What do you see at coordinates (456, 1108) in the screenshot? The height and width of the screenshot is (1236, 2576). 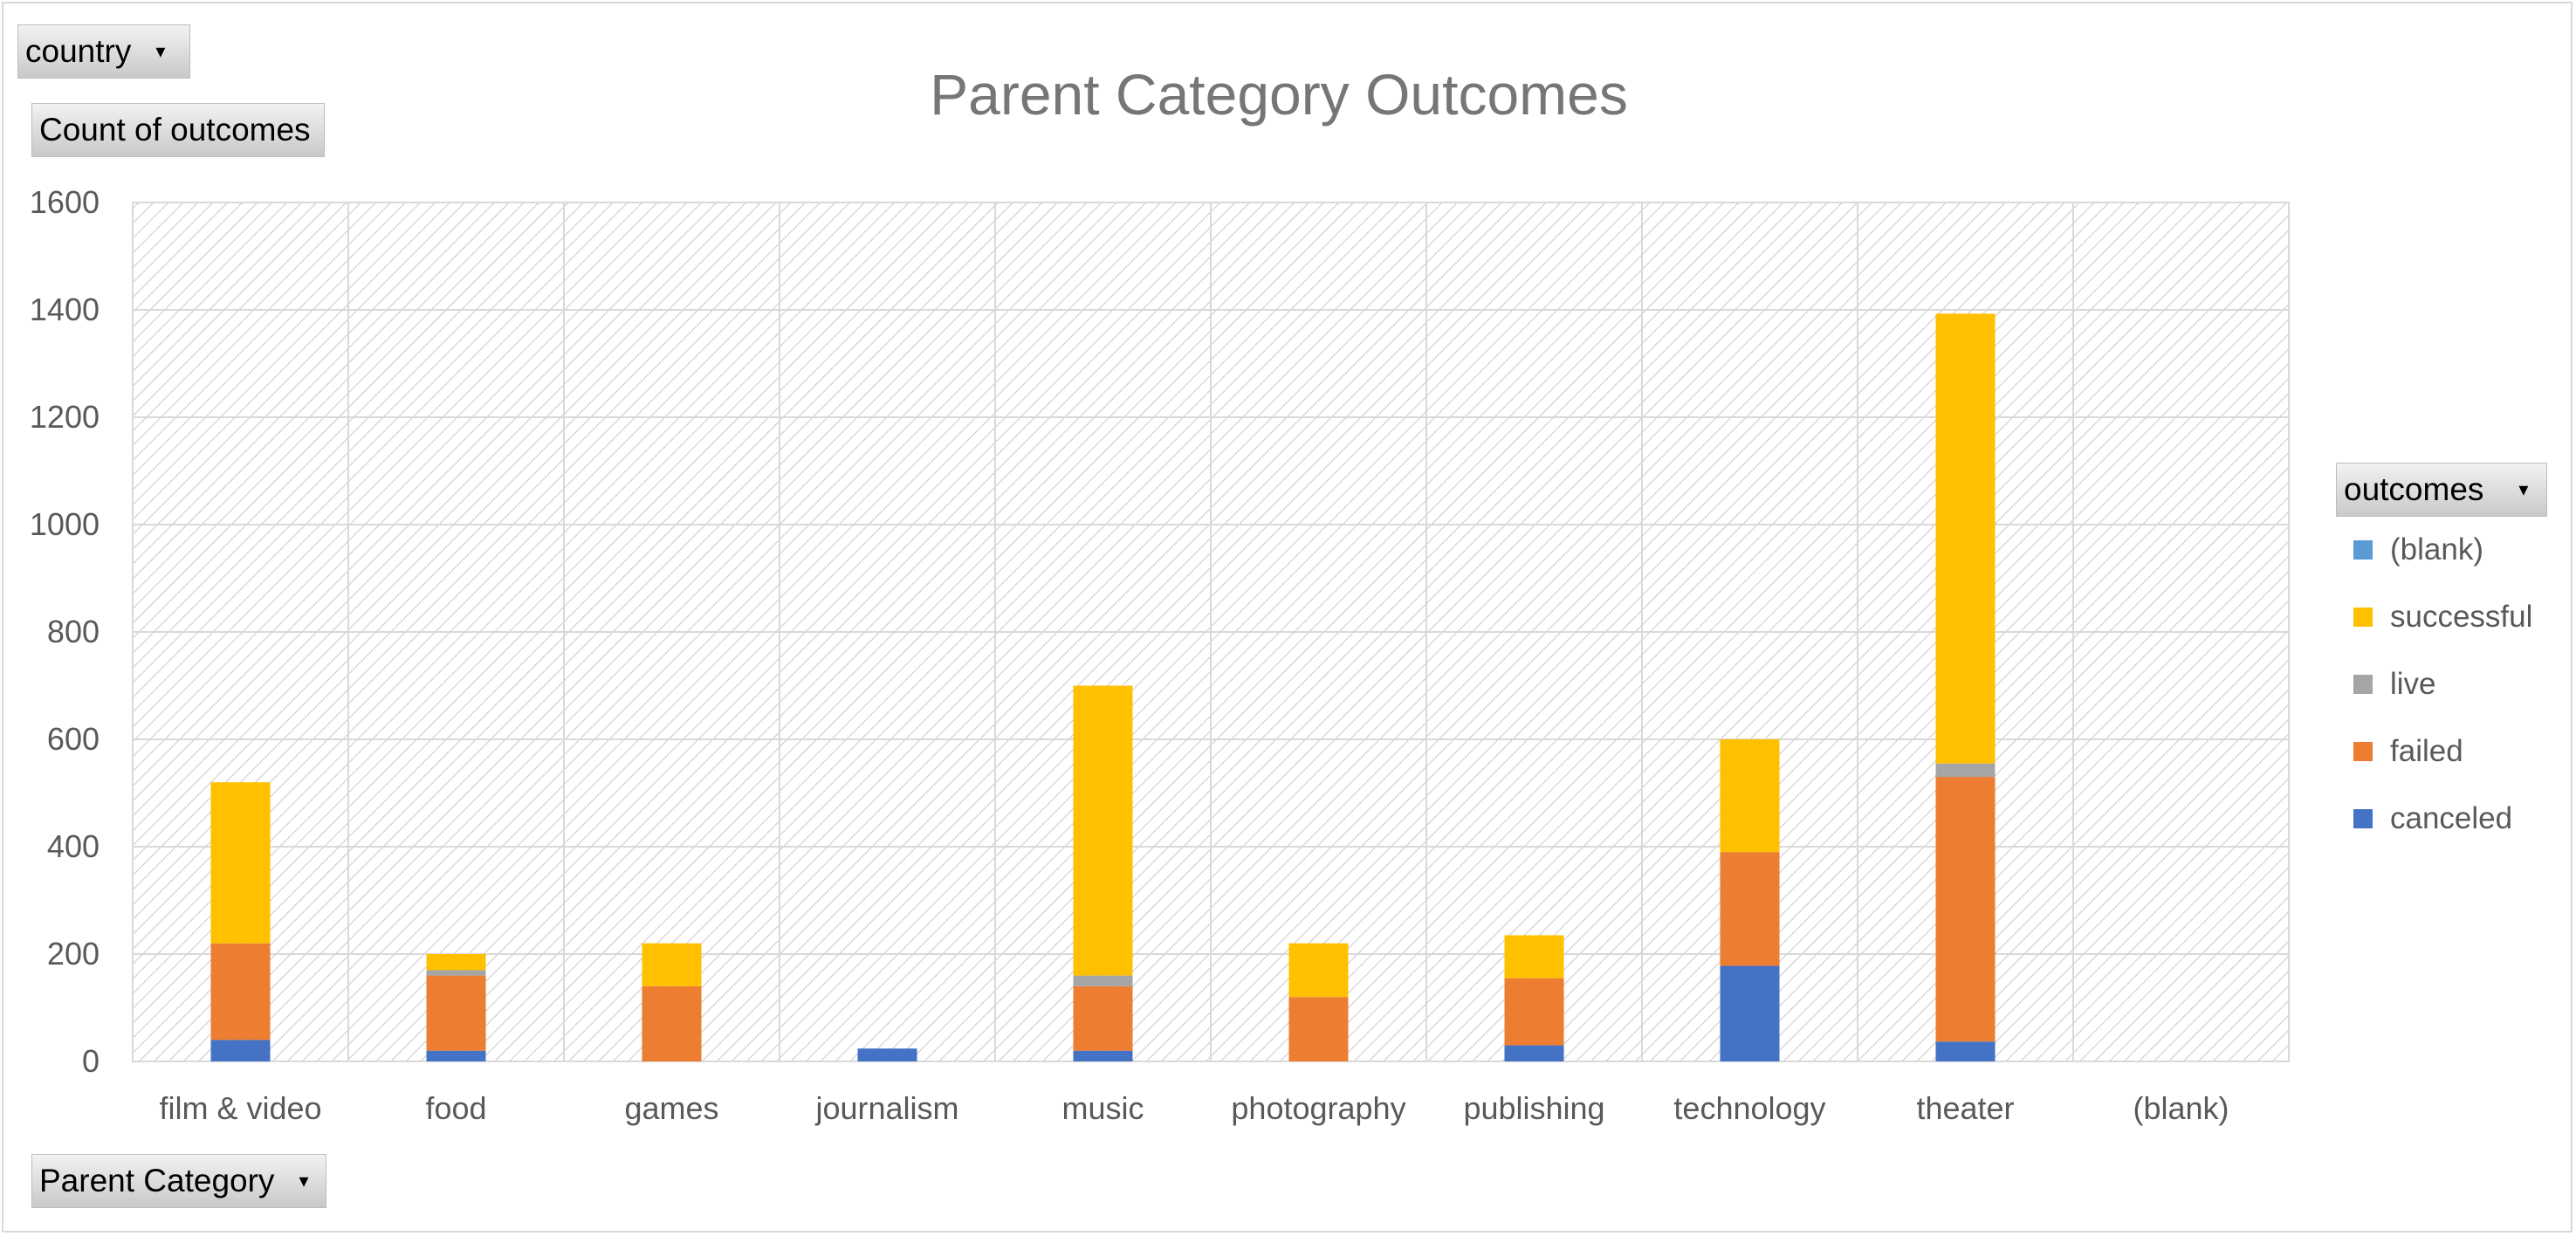 I see `x-tick-label: food` at bounding box center [456, 1108].